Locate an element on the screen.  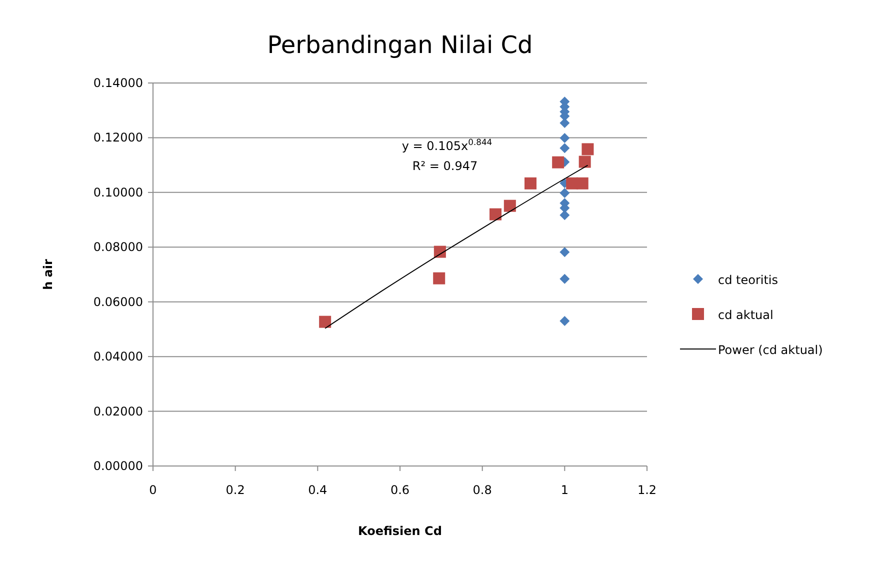
y-tick-label: 0.04000 is located at coordinates (118, 357).